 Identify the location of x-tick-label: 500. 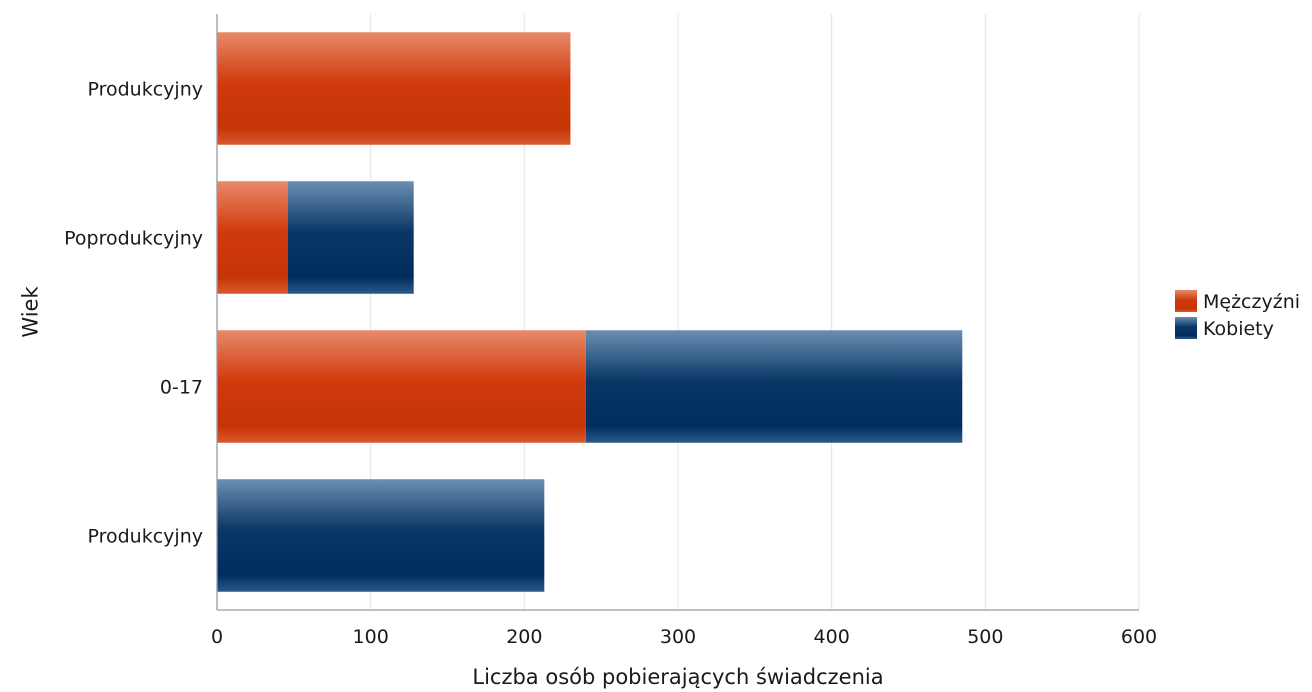
(985, 637).